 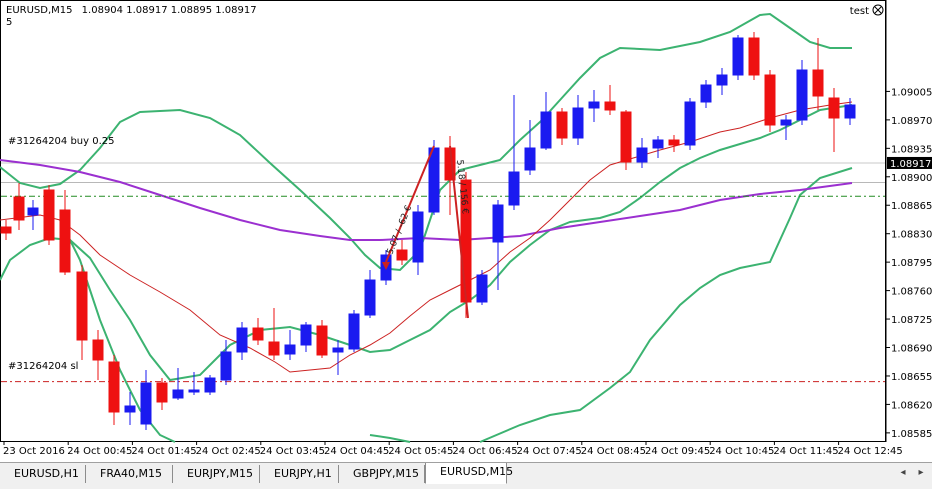 What do you see at coordinates (43, 366) in the screenshot?
I see `sl-order-label: #31264204 sl` at bounding box center [43, 366].